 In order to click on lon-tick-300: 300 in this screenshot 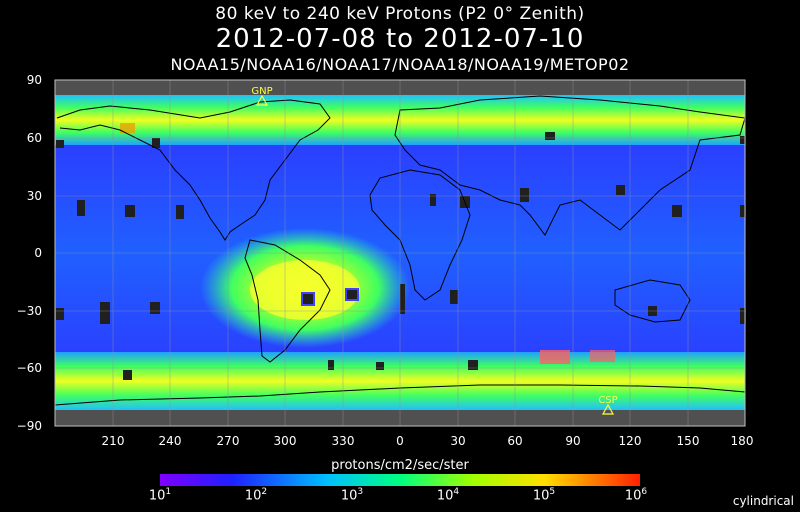, I will do `click(285, 441)`.